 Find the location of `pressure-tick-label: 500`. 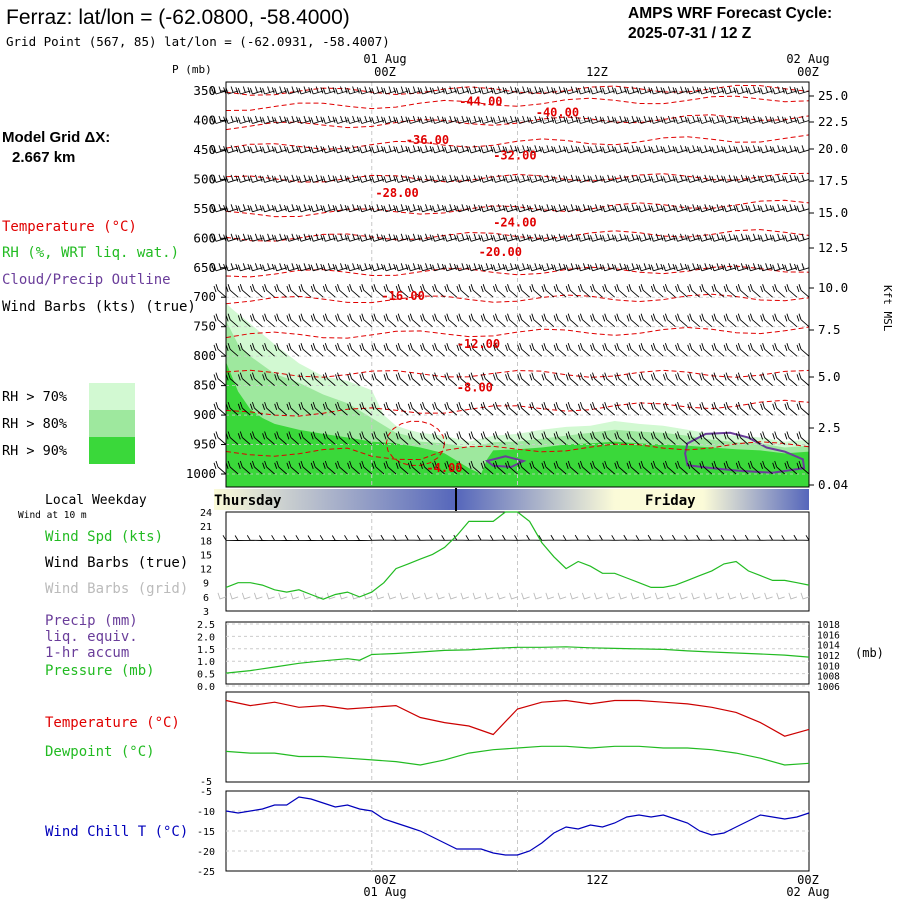

pressure-tick-label: 500 is located at coordinates (204, 178).